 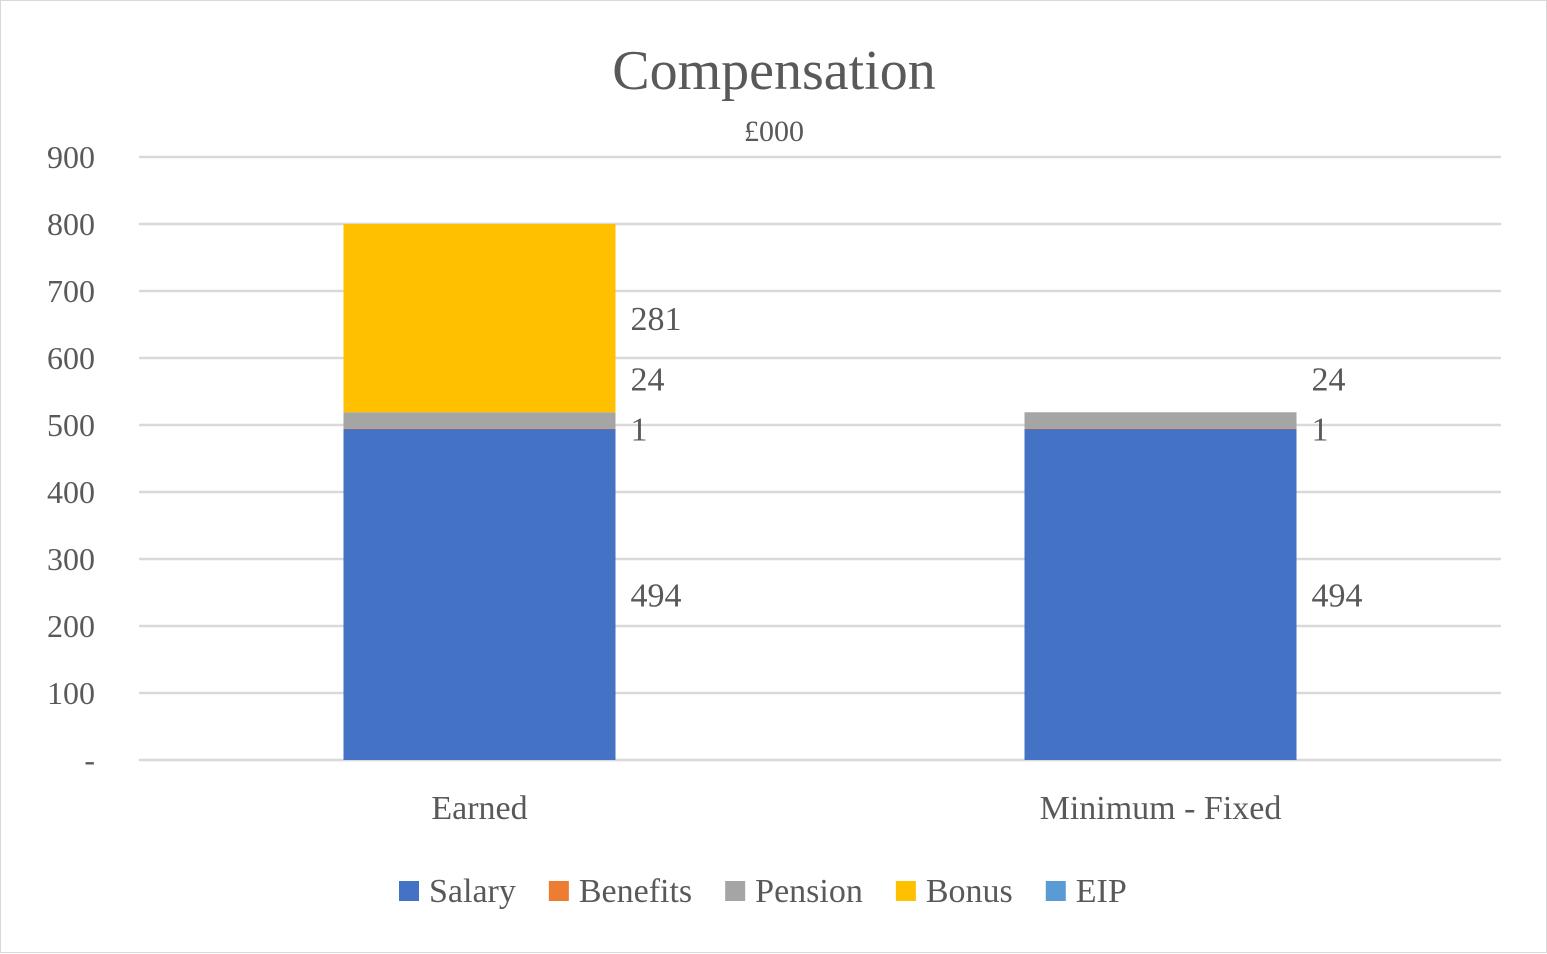 What do you see at coordinates (635, 891) in the screenshot?
I see `legend-label-benefits: Benefits` at bounding box center [635, 891].